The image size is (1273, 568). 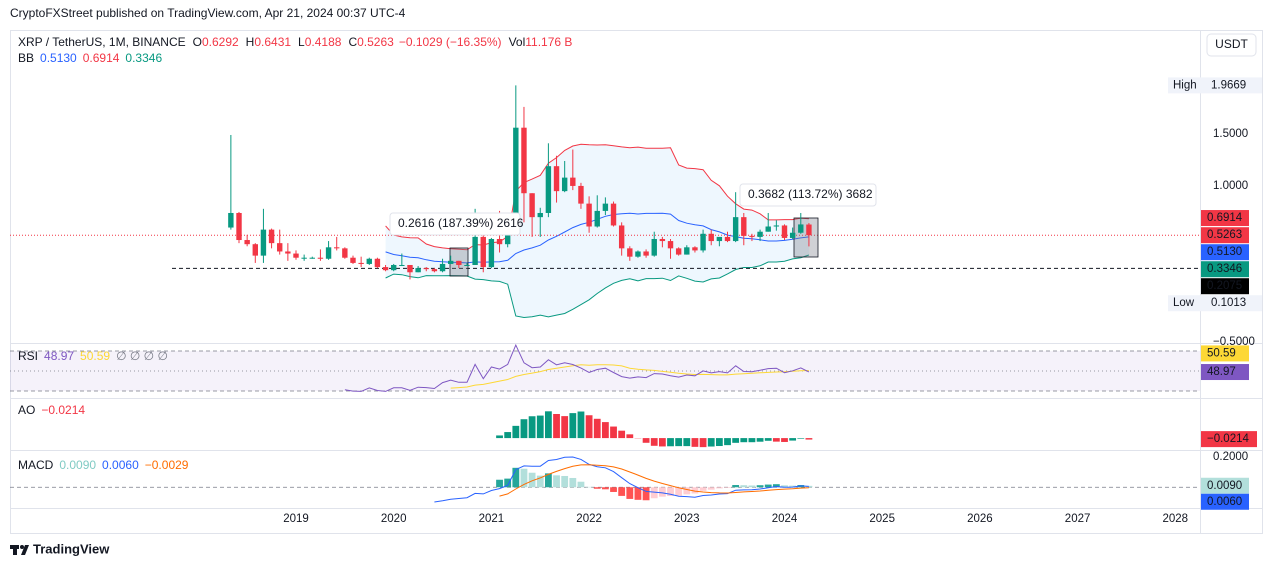 What do you see at coordinates (26, 58) in the screenshot?
I see `bb-label: BB` at bounding box center [26, 58].